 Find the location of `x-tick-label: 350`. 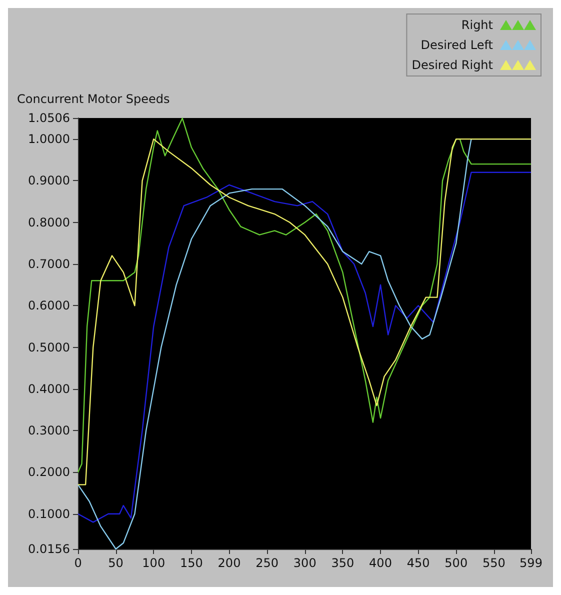

x-tick-label: 350 is located at coordinates (342, 563).